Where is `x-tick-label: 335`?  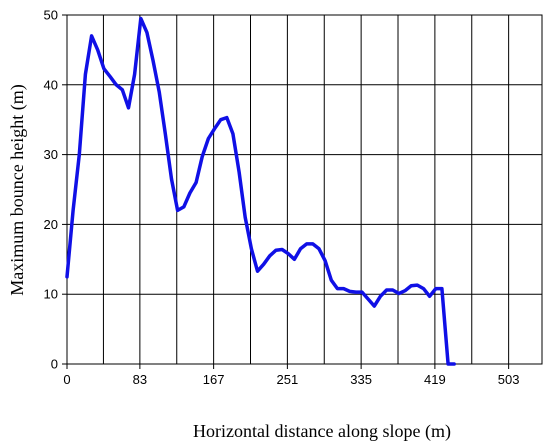 x-tick-label: 335 is located at coordinates (361, 379).